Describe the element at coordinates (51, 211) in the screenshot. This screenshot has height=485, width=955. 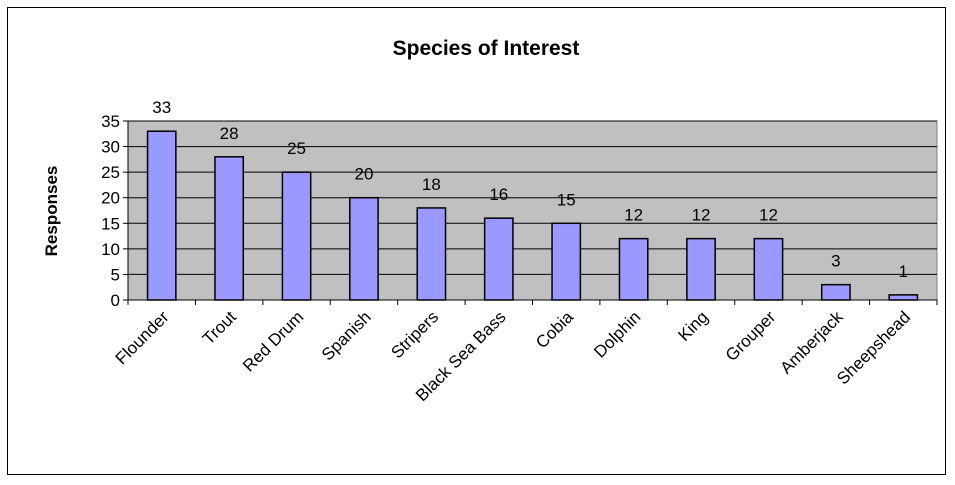
I see `y-axis-label: Responses` at that location.